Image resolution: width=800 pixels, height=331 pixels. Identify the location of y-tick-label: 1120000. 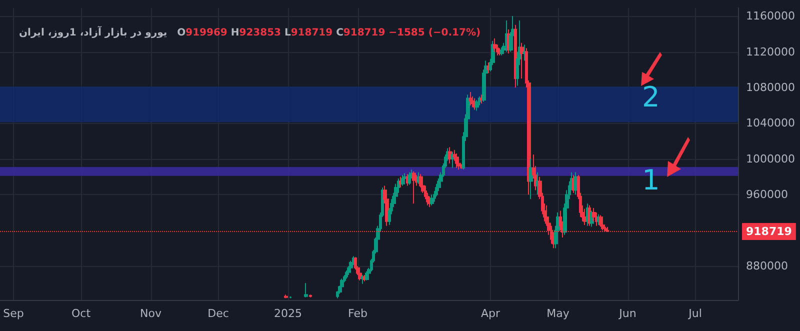
(770, 51).